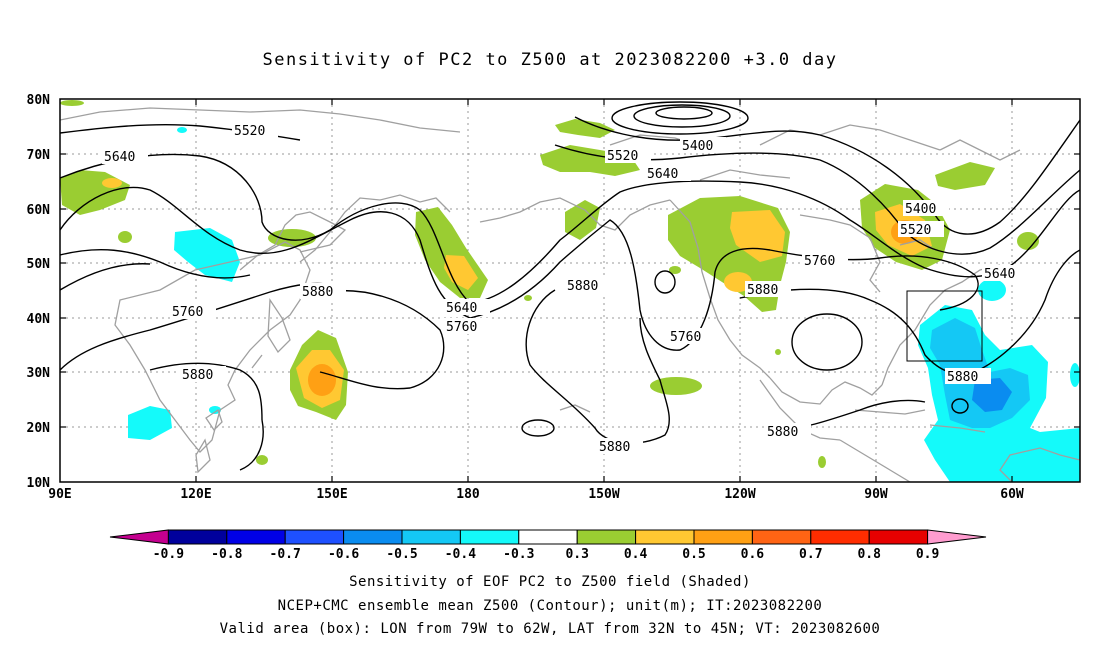  I want to click on colorbar-label: 0.9, so click(927, 554).